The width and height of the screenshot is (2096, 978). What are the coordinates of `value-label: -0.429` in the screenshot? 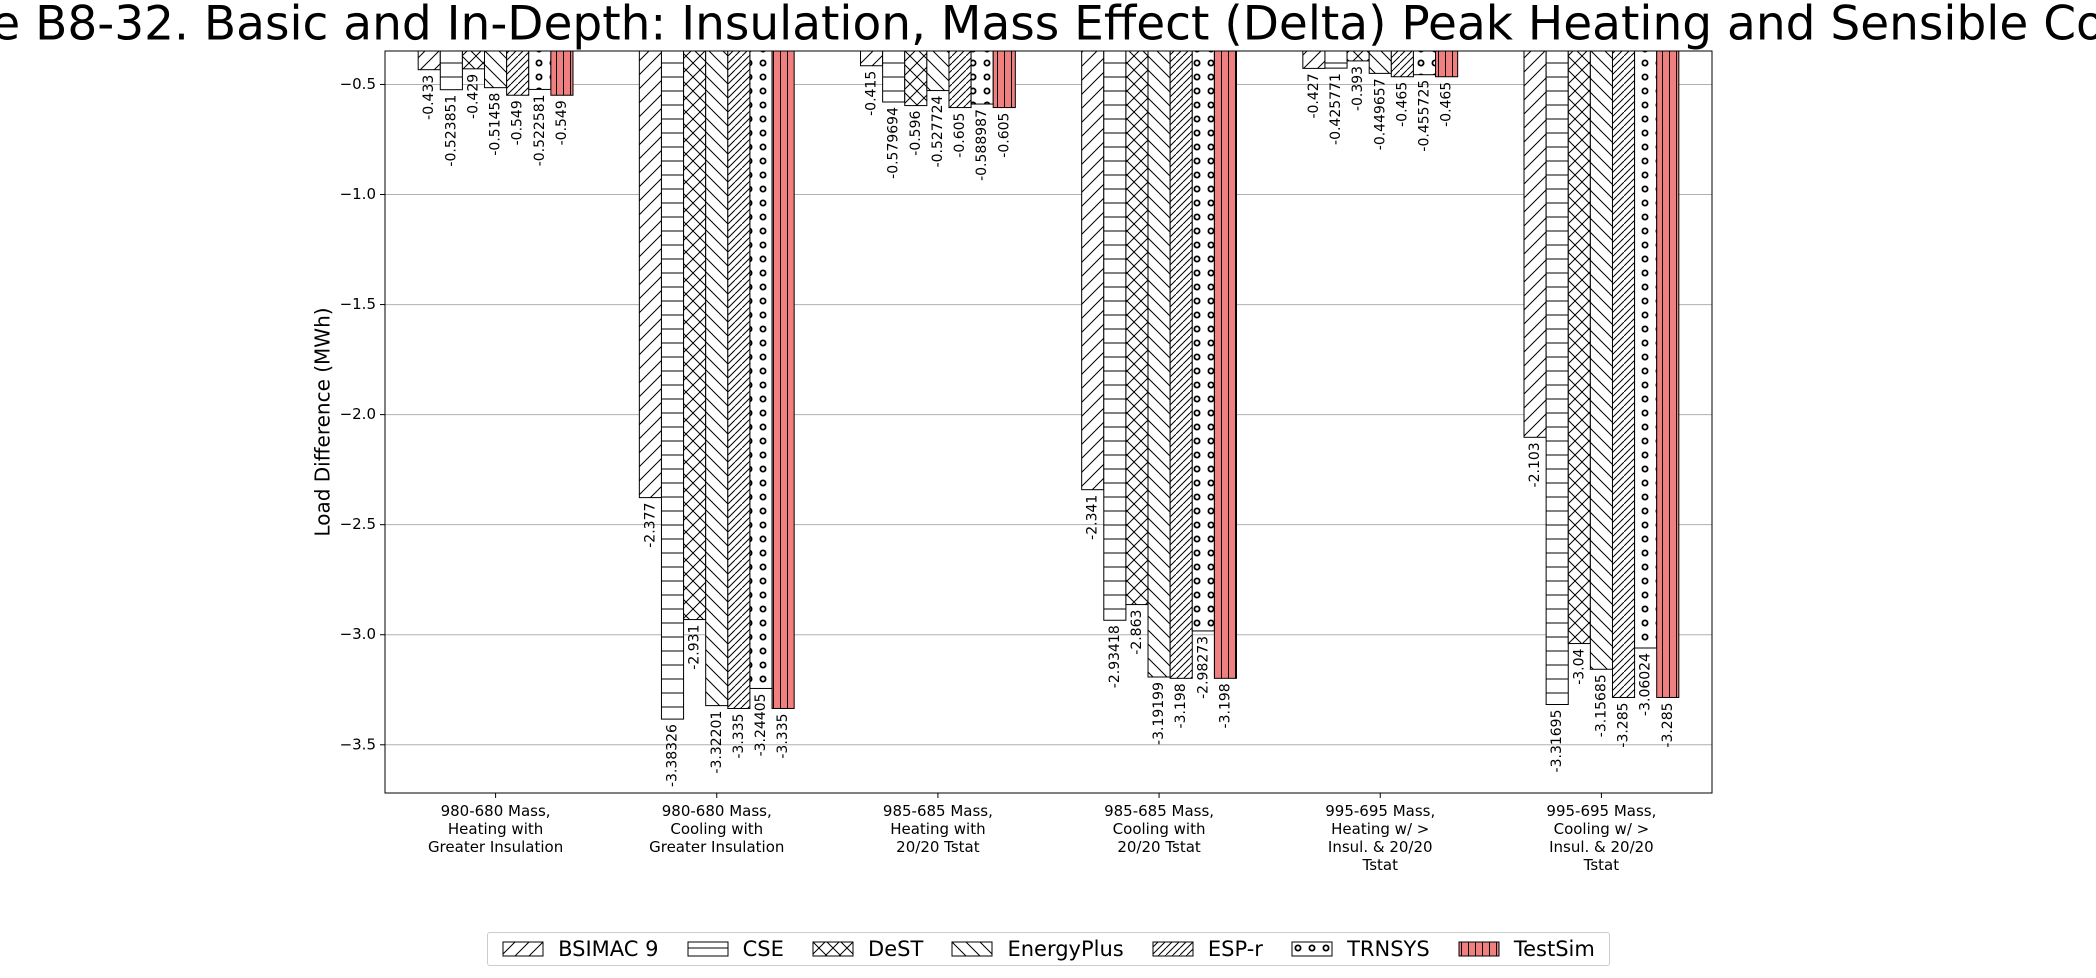 It's located at (473, 96).